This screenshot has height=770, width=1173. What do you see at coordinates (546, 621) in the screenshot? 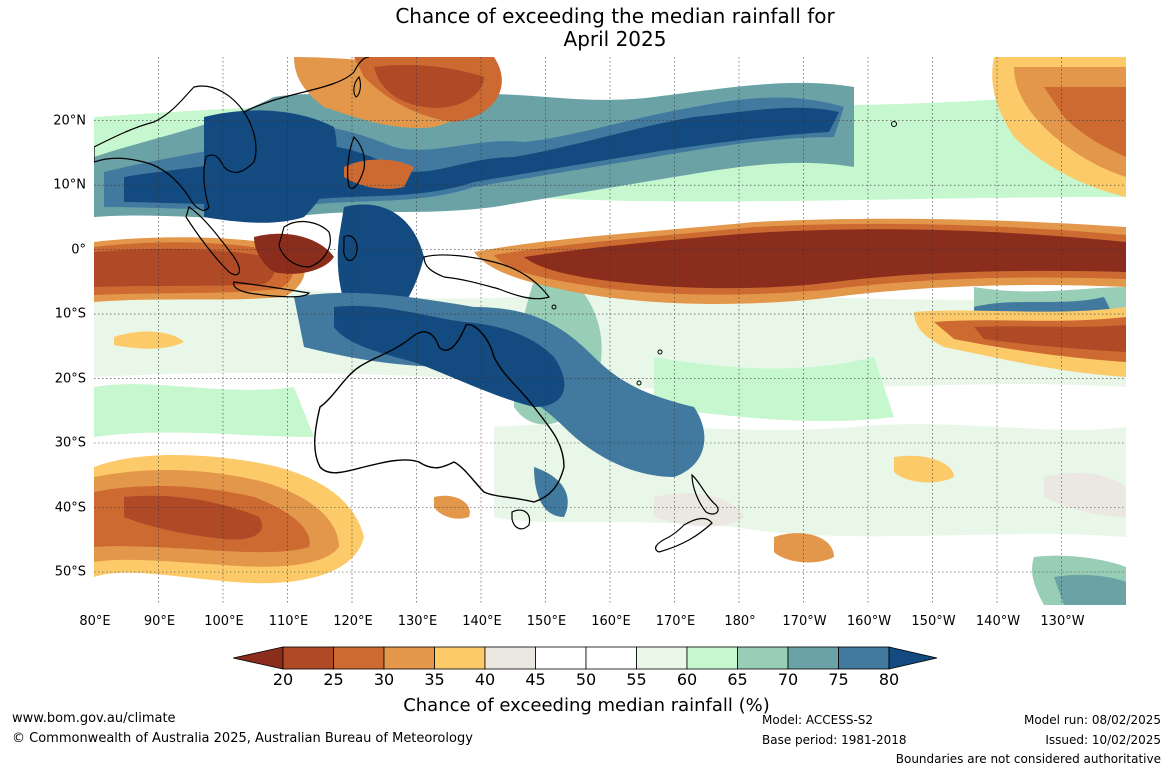
I see `lon-label-150e: 150°E` at bounding box center [546, 621].